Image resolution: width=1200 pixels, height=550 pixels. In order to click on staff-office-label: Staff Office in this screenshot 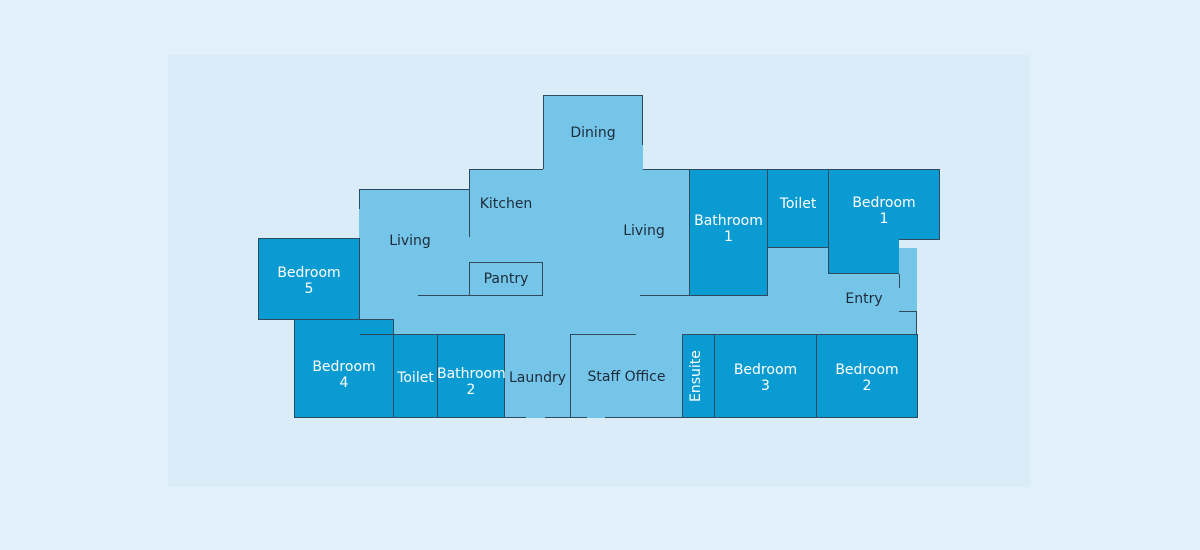, I will do `click(626, 377)`.